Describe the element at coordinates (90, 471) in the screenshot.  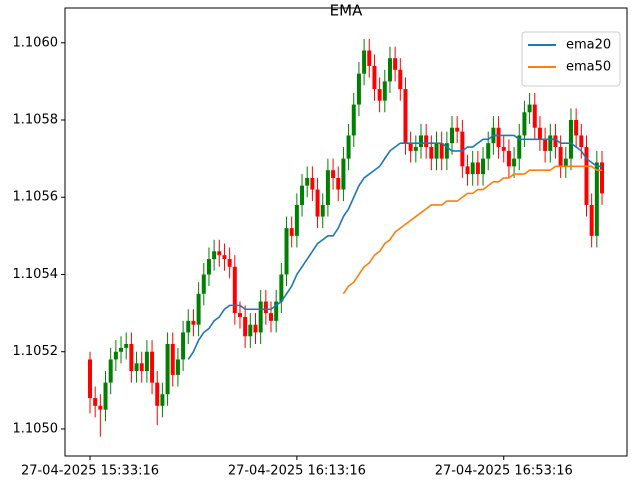
I see `x-tick-label: 27-04-2025 15:33:16` at that location.